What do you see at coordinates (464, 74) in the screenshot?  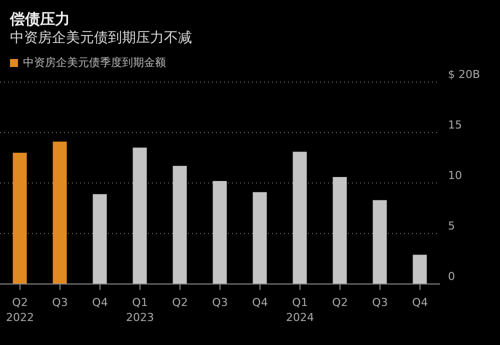 I see `y-tick-label: $ 20B` at bounding box center [464, 74].